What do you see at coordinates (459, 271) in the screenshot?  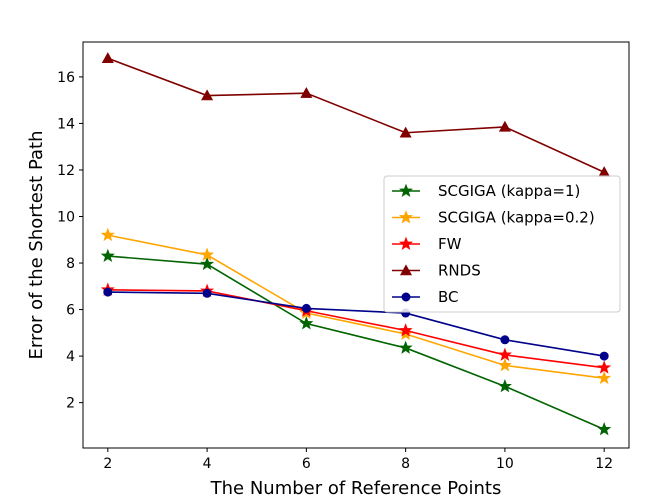 I see `legend-label: RNDS` at bounding box center [459, 271].